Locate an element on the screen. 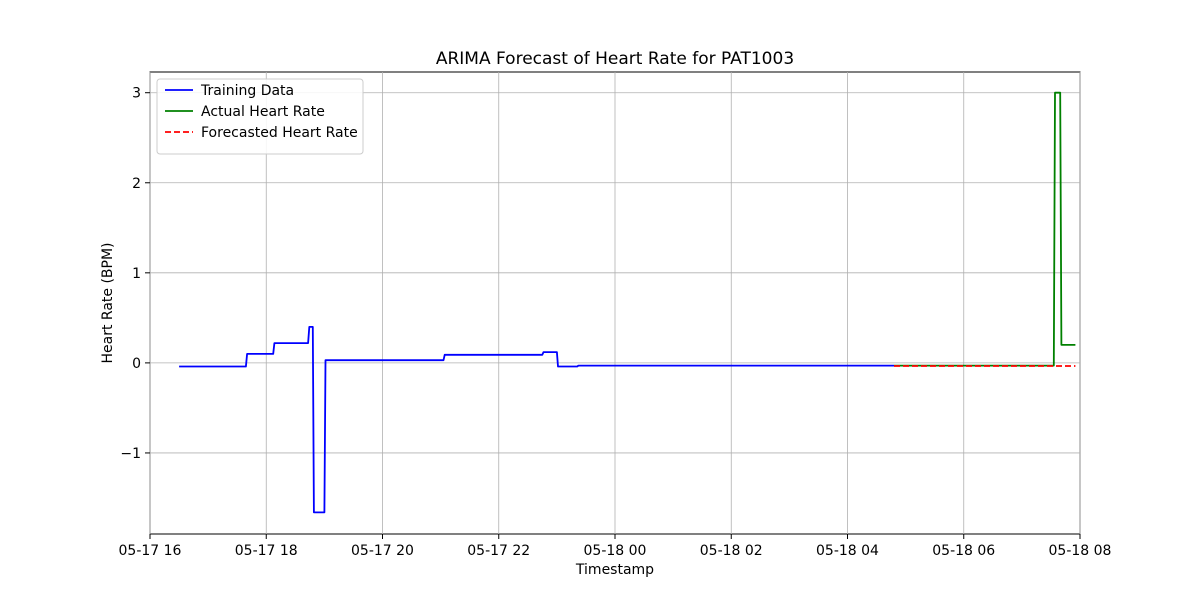 The image size is (1200, 600). y-axis: −1 0 1 2 3 is located at coordinates (135, 274).